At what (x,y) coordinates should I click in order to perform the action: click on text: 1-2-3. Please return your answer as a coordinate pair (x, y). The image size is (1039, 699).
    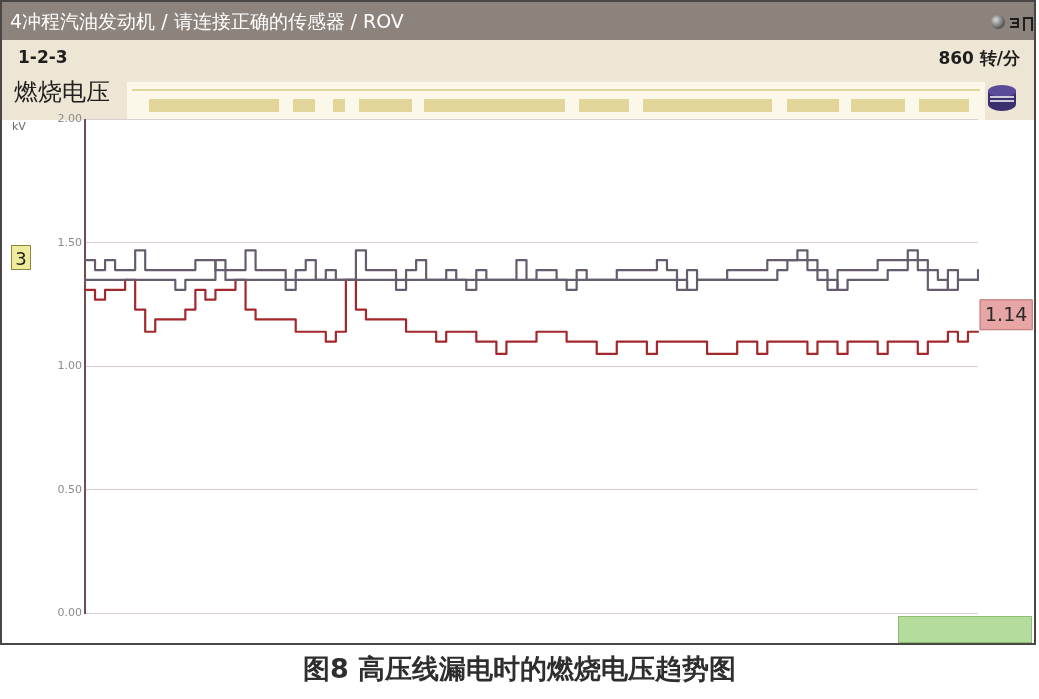
    Looking at the image, I should click on (43, 57).